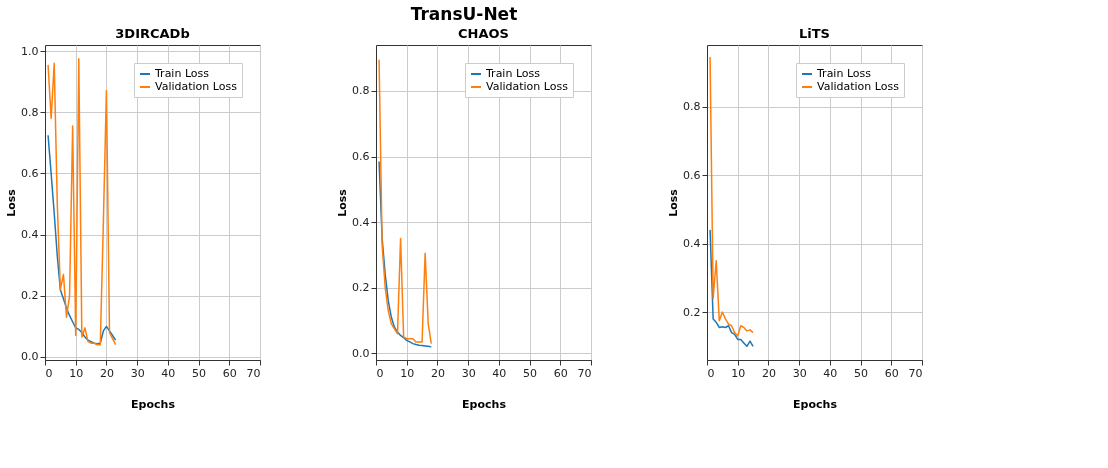  Describe the element at coordinates (152, 33) in the screenshot. I see `chart-title: 3DIRCADb` at that location.